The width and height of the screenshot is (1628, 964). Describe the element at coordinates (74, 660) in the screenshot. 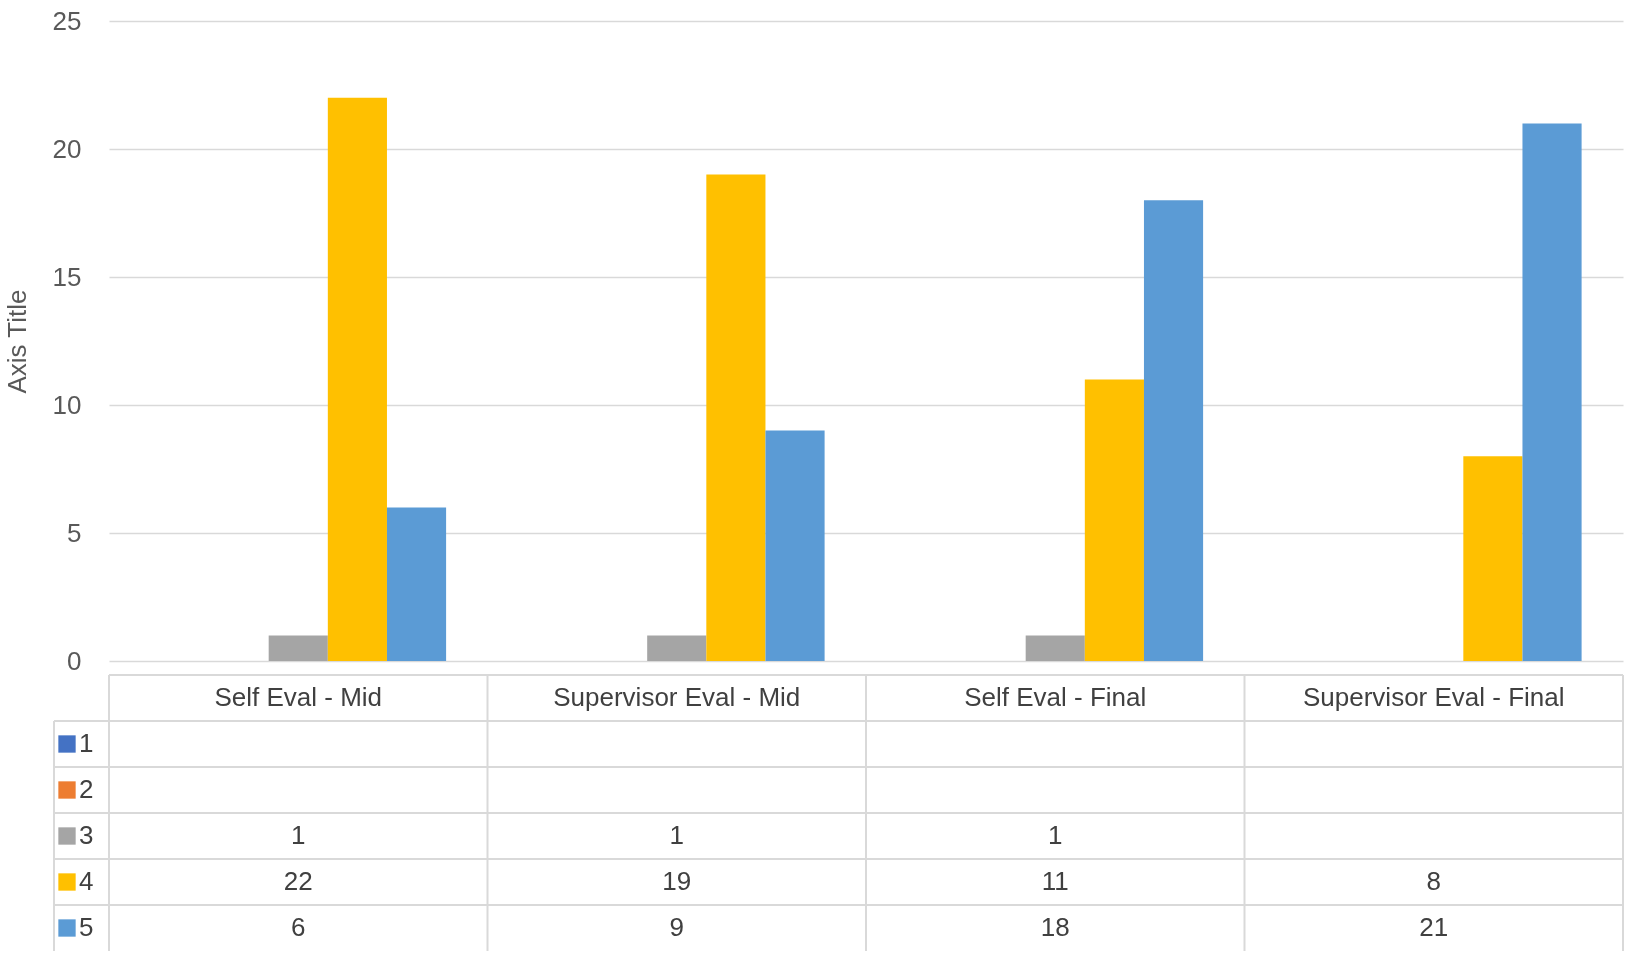

I see `y-tick-label: 0` at that location.